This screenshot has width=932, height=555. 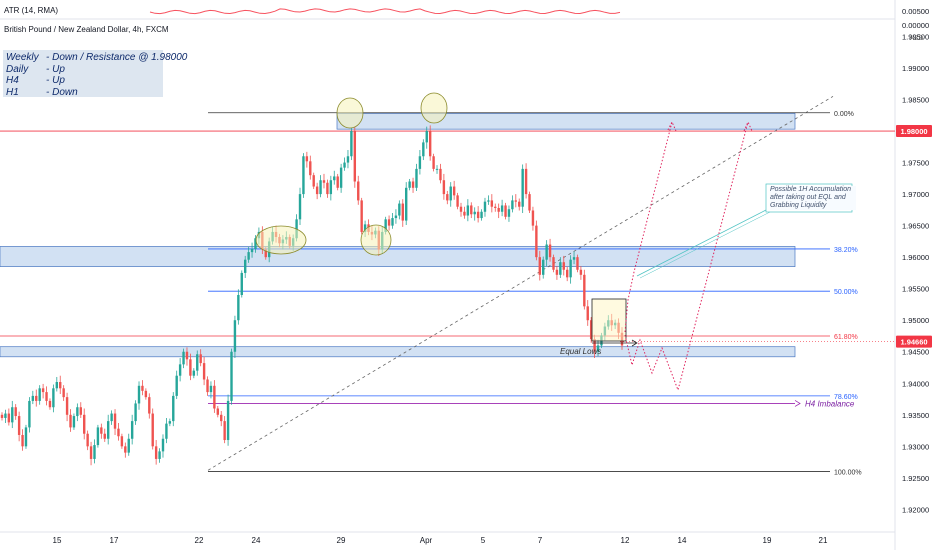 I want to click on x-tick-label: 17, so click(x=114, y=540).